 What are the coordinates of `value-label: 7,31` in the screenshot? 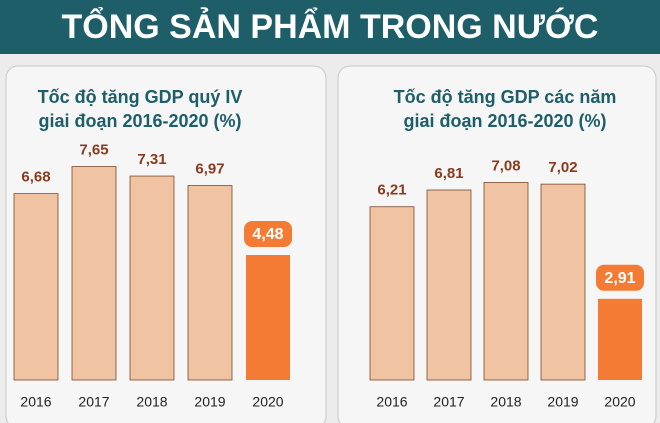 It's located at (151, 159).